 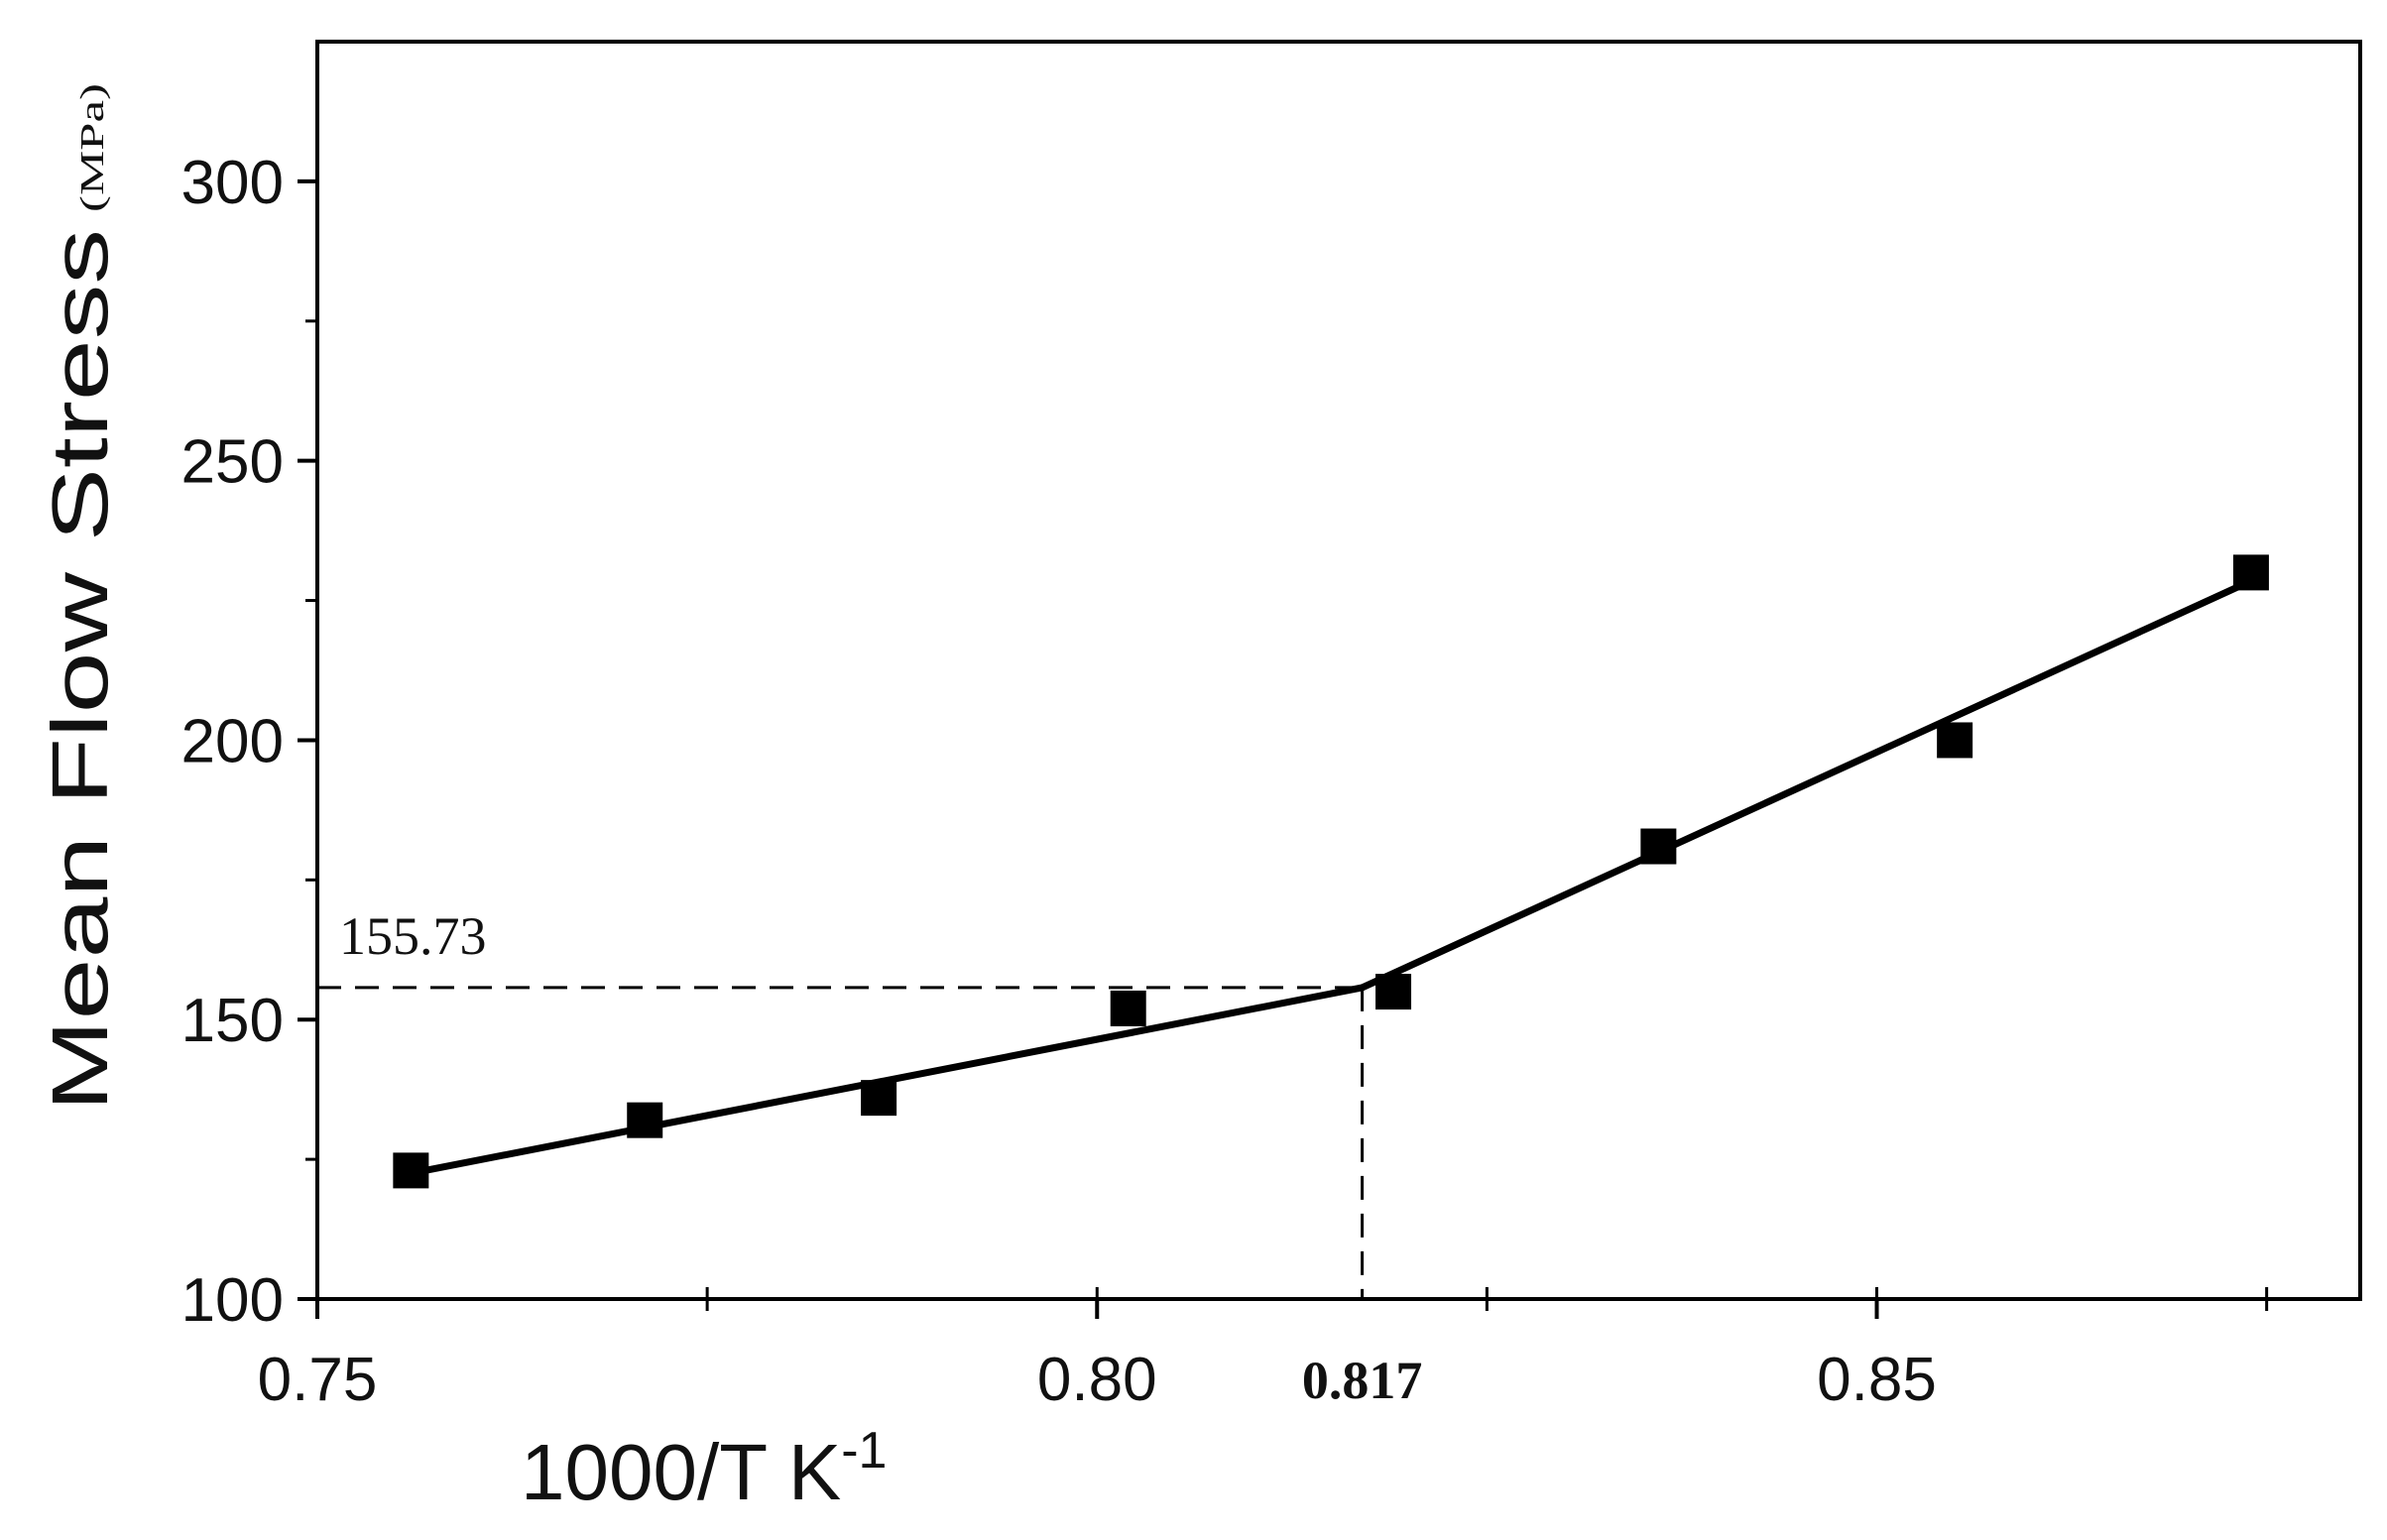 What do you see at coordinates (232, 462) in the screenshot?
I see `y-tick-label: 250` at bounding box center [232, 462].